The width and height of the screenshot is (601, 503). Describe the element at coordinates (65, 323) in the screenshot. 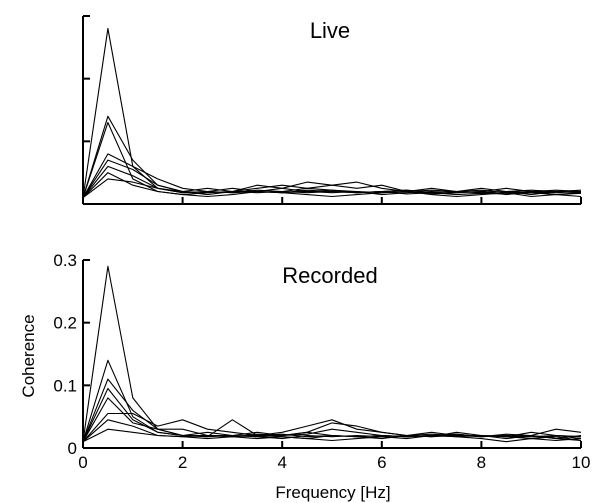

I see `y-tick-label: 0.2` at that location.